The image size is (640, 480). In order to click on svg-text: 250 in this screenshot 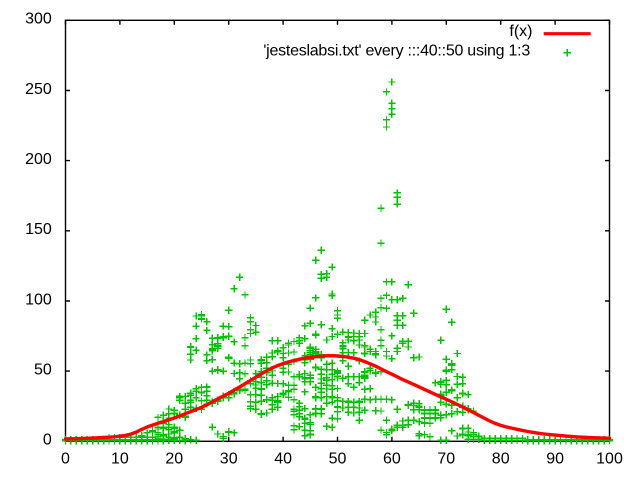, I will do `click(38, 89)`.